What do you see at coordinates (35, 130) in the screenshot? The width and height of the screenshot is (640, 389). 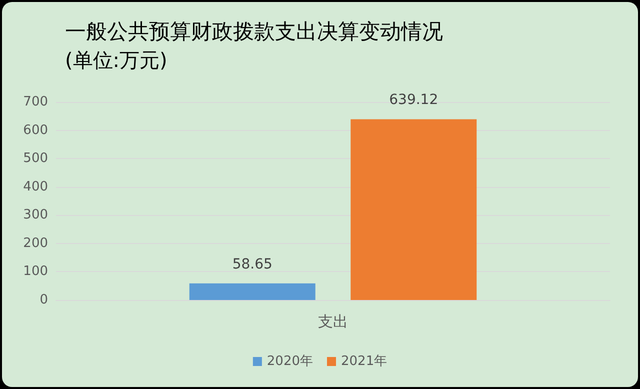 I see `y-tick-label: 600` at bounding box center [35, 130].